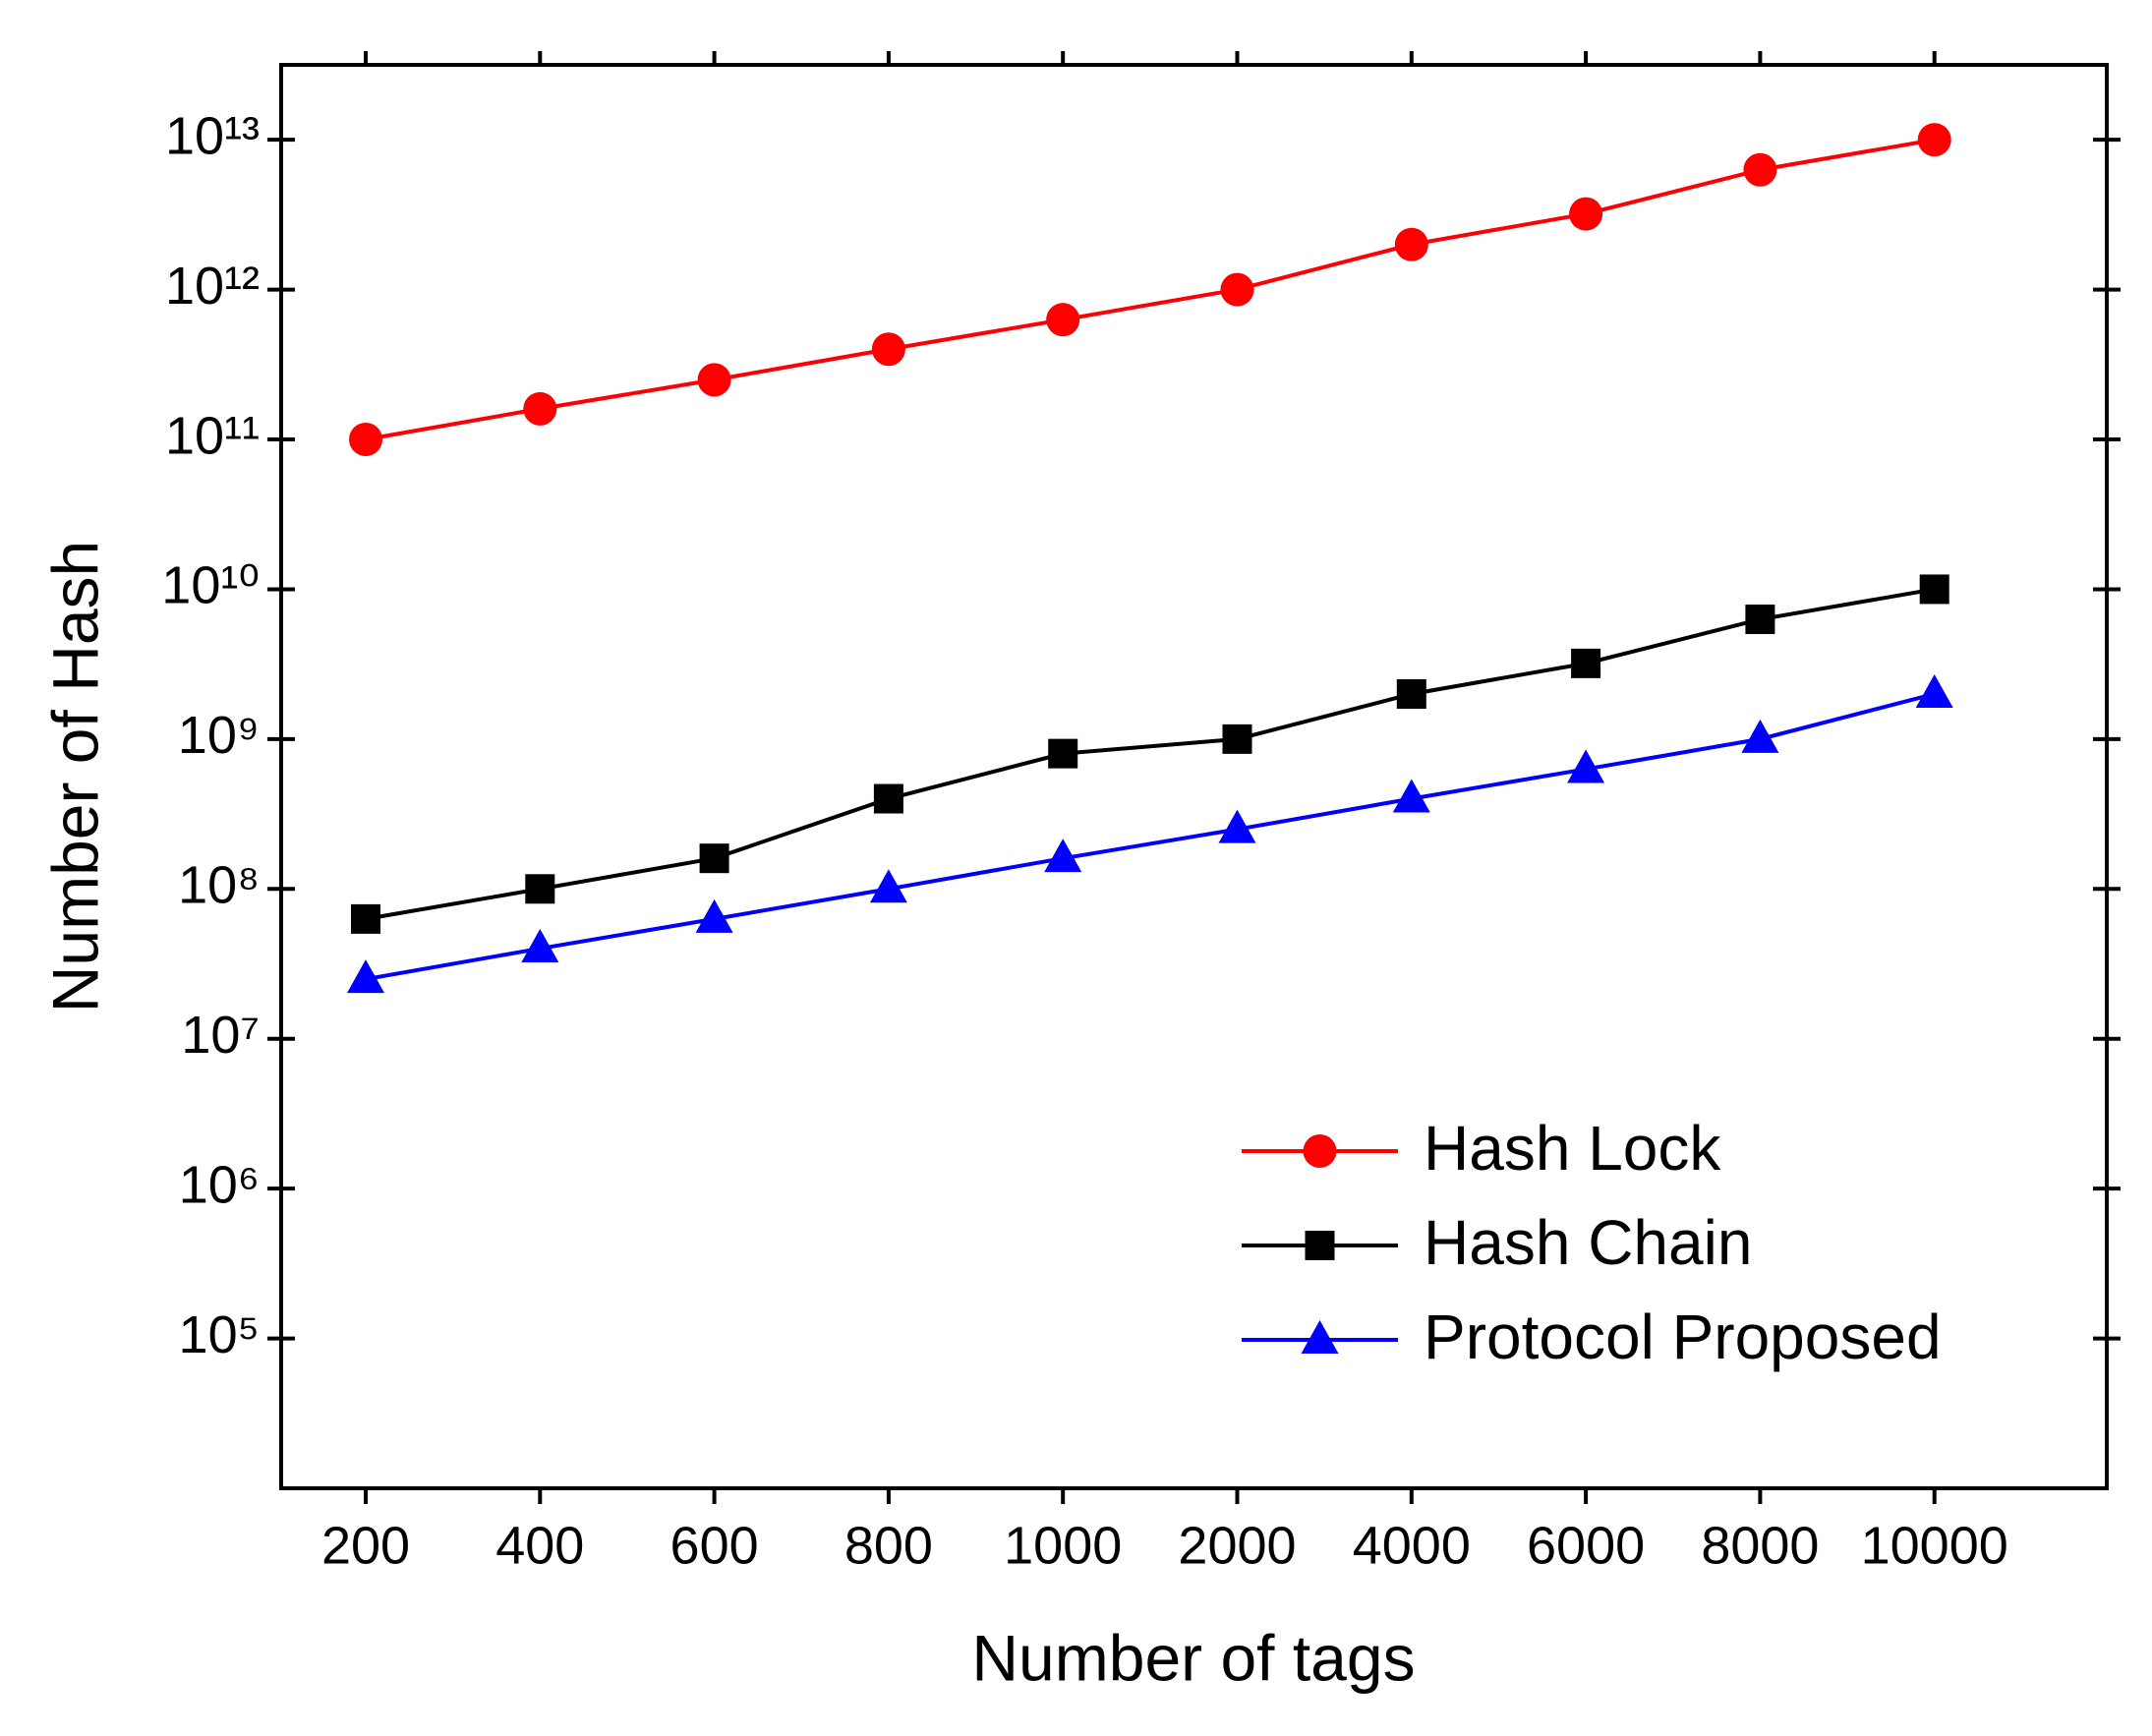 This screenshot has height=1736, width=2152. I want to click on y-tick-label: 10⁵, so click(219, 1334).